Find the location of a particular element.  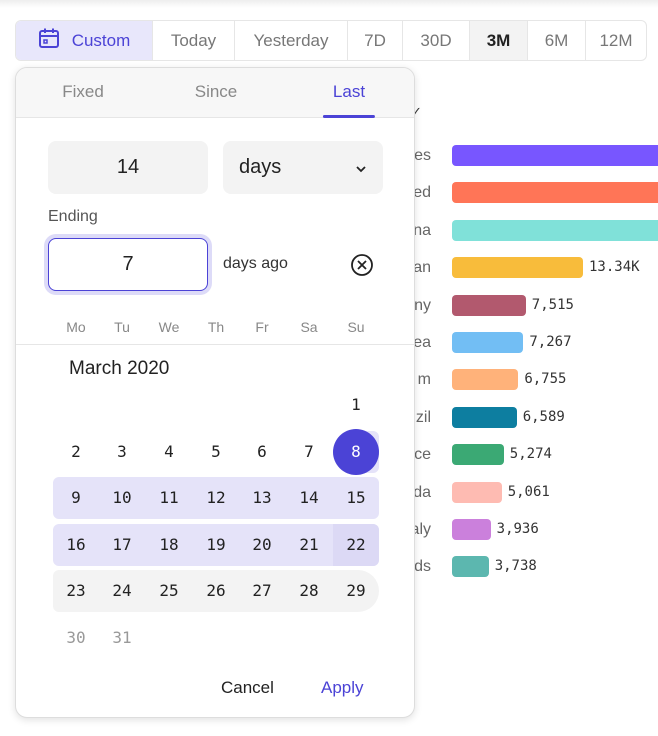

range-6m: 6M is located at coordinates (557, 40).